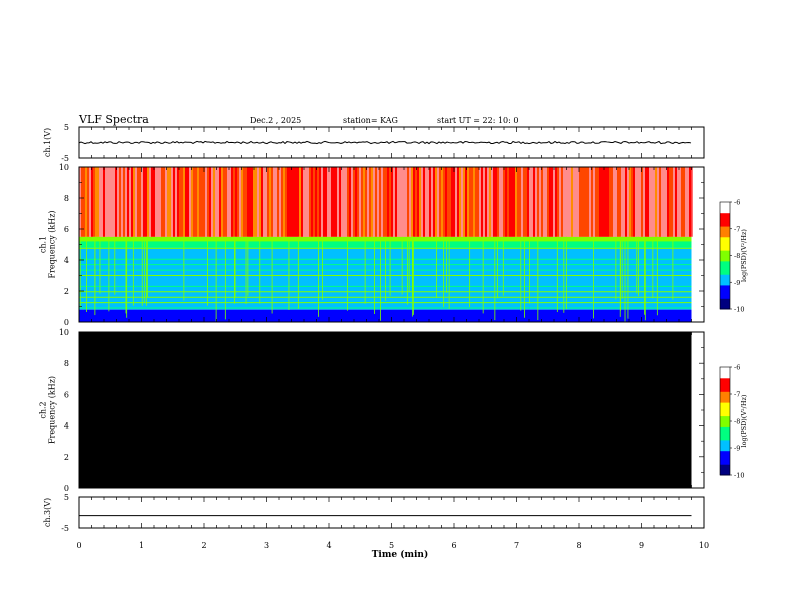 The height and width of the screenshot is (612, 792). Describe the element at coordinates (737, 229) in the screenshot. I see `colorbar-tick-label: -7` at that location.